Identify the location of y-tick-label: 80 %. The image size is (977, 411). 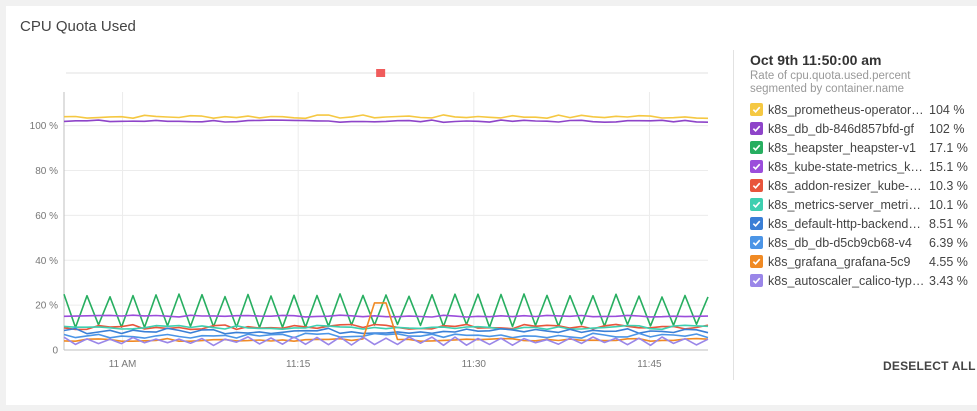
(46, 171).